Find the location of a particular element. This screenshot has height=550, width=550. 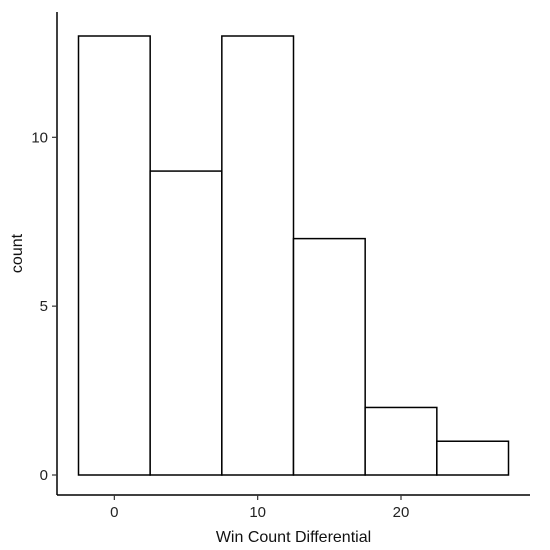

x-ticks-group: 0 10 20 is located at coordinates (259, 508).